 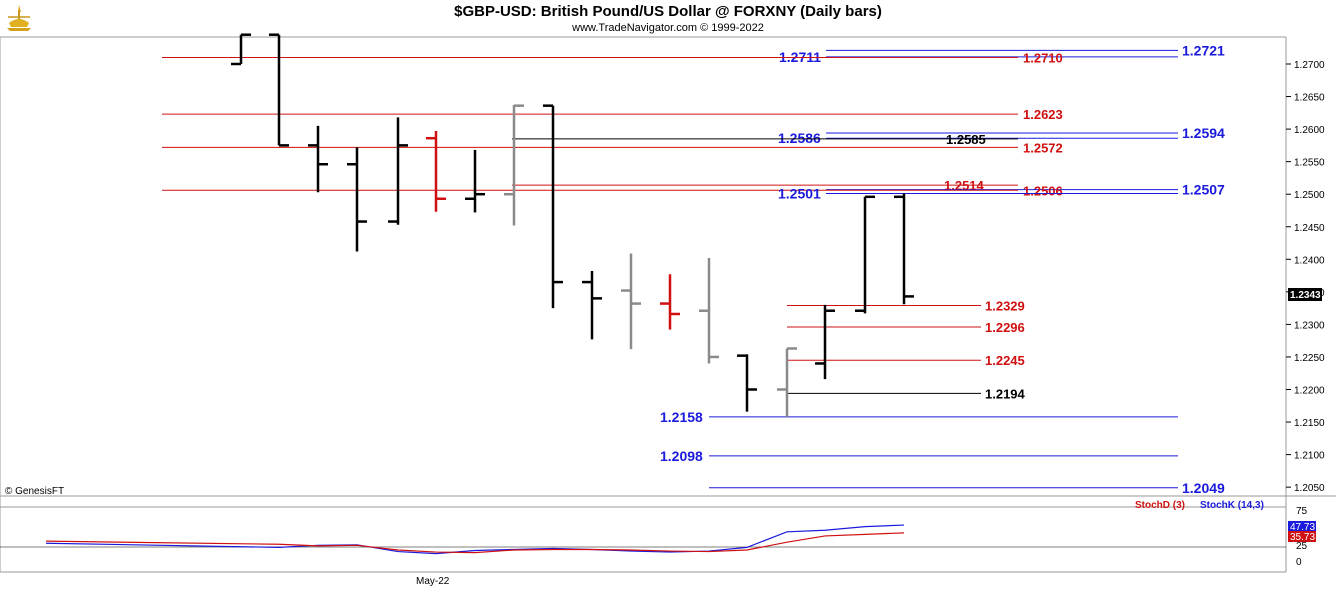 I want to click on price-tick-label: 1.2100, so click(x=1309, y=456).